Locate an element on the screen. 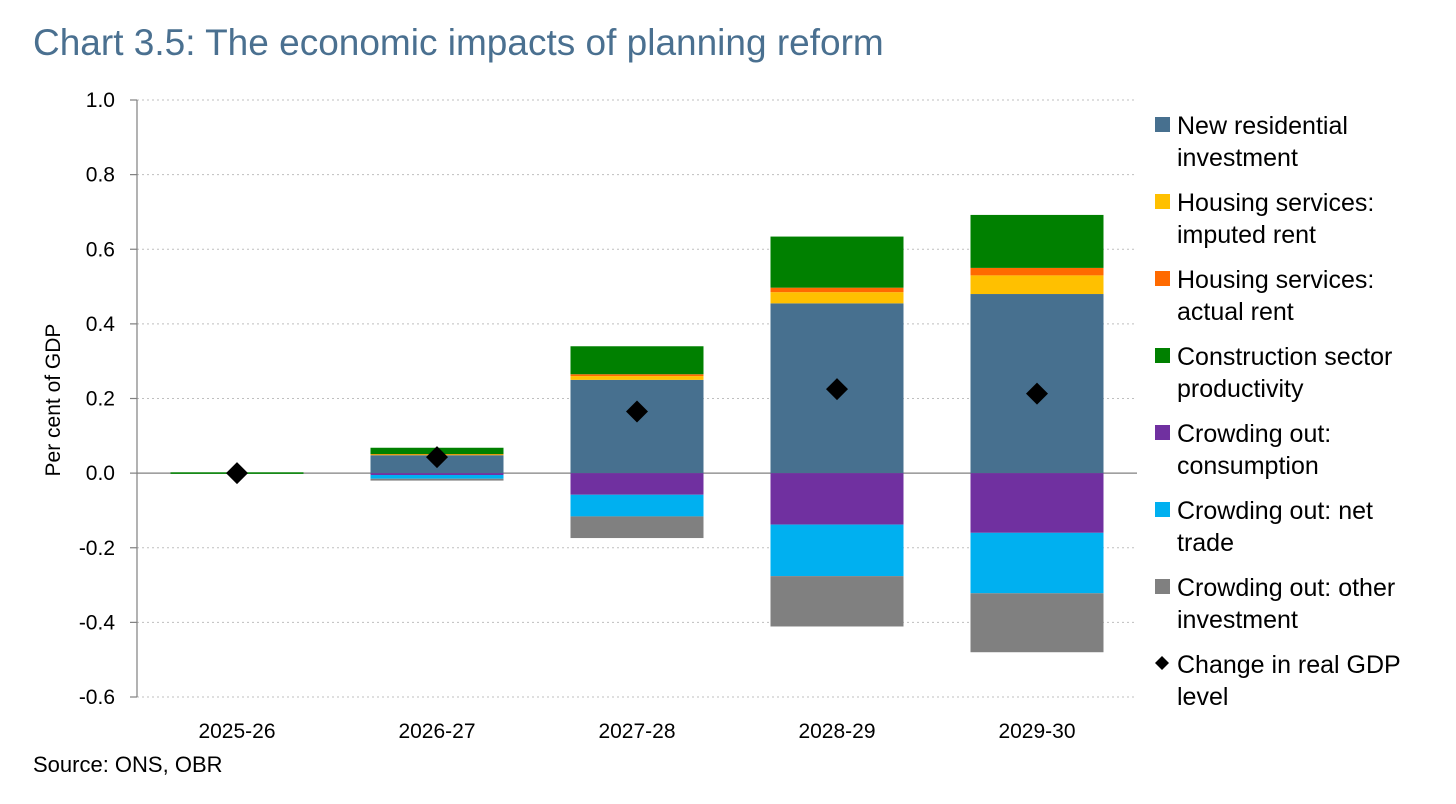 The image size is (1456, 804). legend-label: Crowding out: is located at coordinates (1254, 434).